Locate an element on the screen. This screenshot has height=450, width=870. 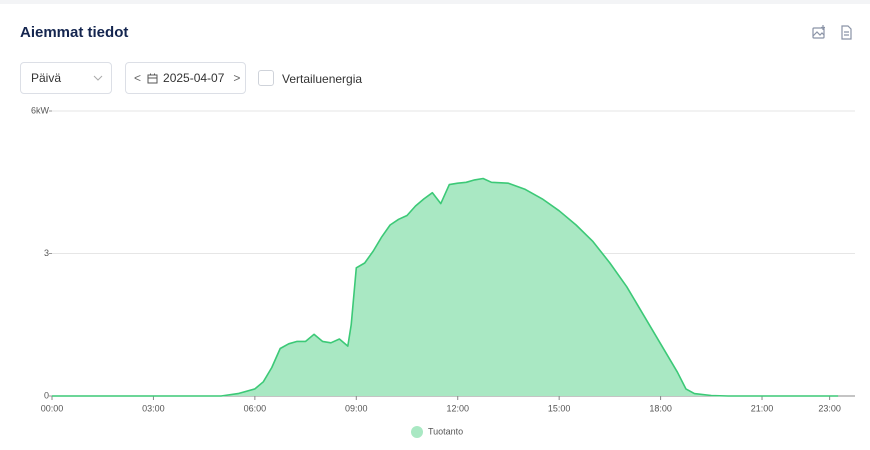
x-tick-label: 03:00 is located at coordinates (153, 408).